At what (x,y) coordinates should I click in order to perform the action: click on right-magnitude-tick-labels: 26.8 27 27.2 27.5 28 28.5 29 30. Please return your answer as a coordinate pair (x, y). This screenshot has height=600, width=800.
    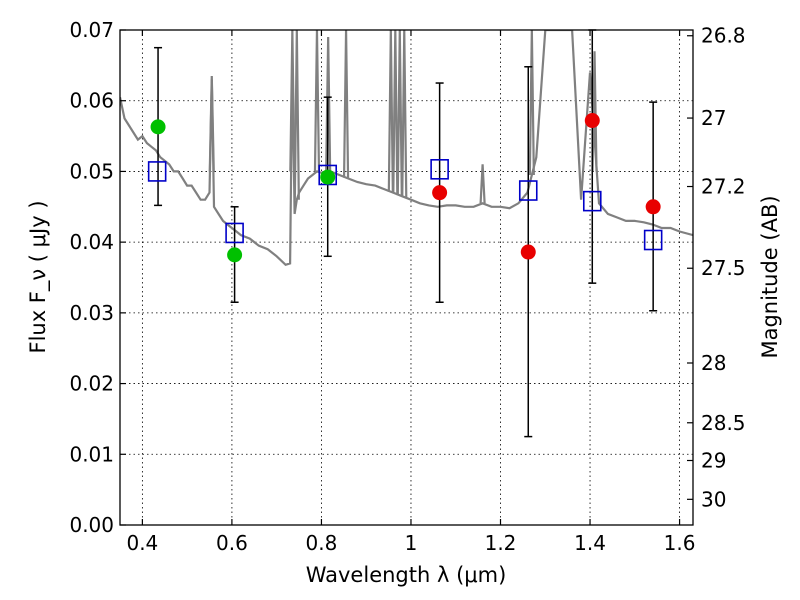
    Looking at the image, I should click on (723, 268).